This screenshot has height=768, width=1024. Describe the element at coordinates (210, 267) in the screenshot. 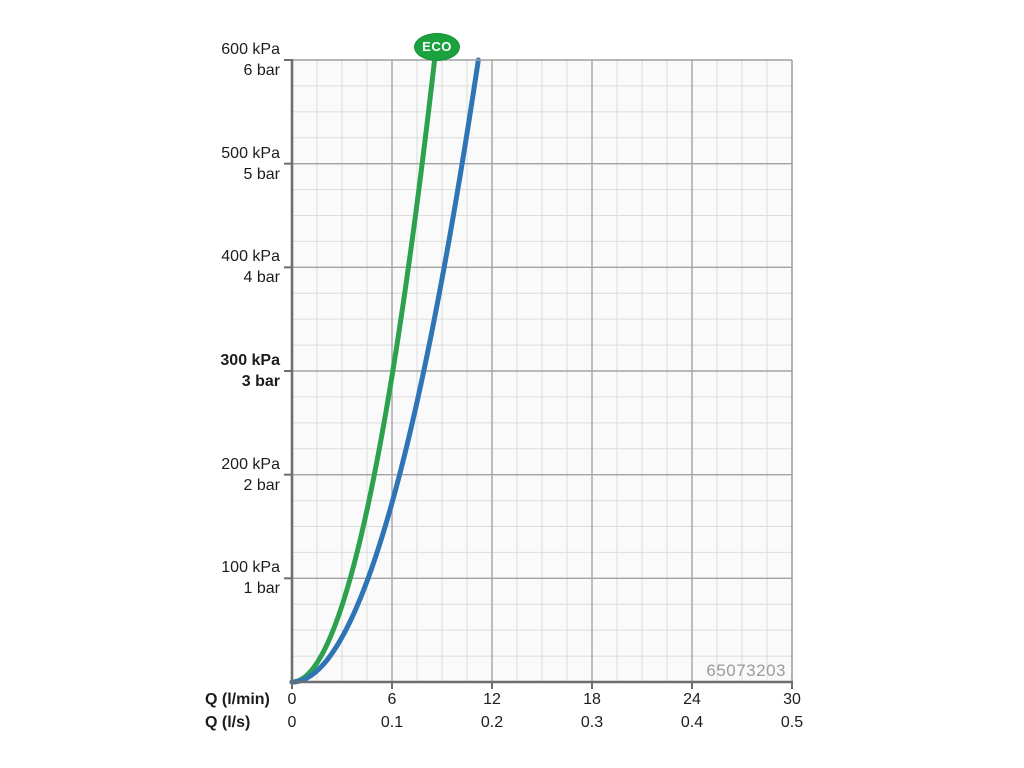

I see `y-axis-label-pair: 400 kPa 4 bar` at that location.